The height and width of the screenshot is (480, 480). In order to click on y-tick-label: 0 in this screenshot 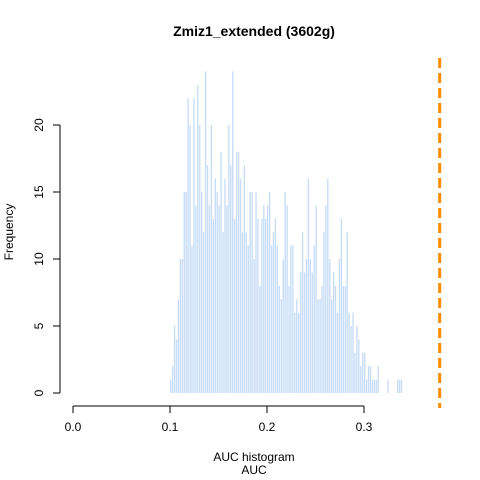, I will do `click(39, 392)`.